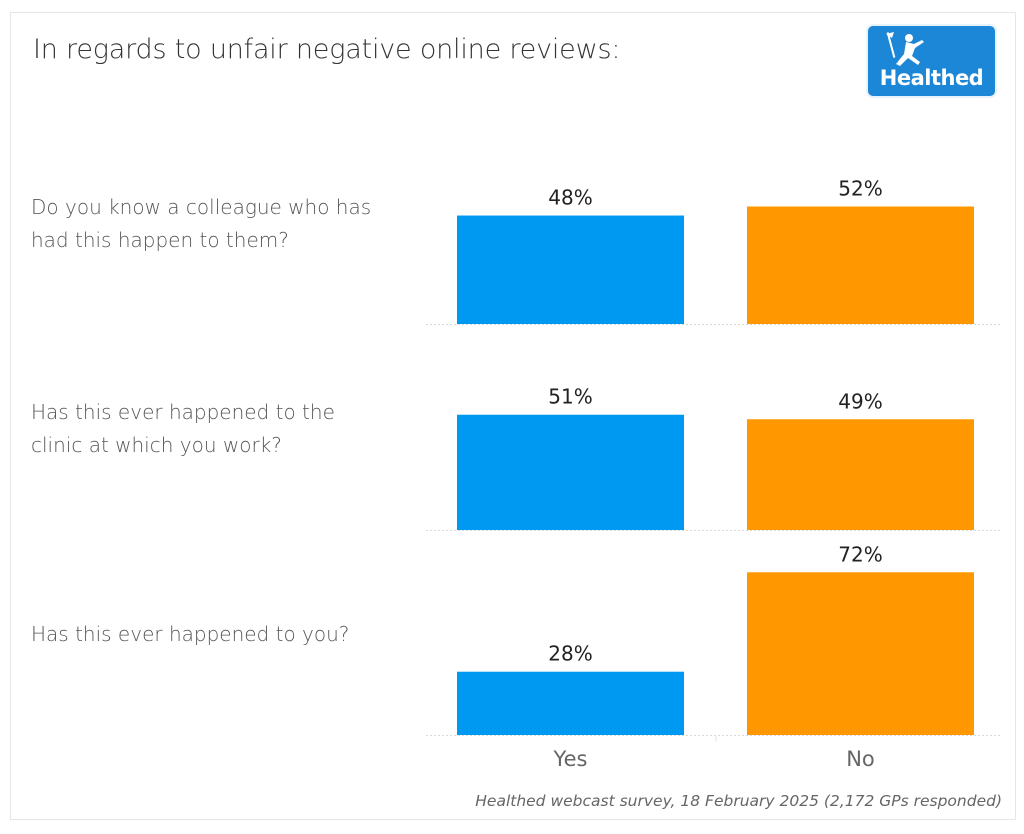  What do you see at coordinates (905, 49) in the screenshot?
I see `runner-figure-icon` at bounding box center [905, 49].